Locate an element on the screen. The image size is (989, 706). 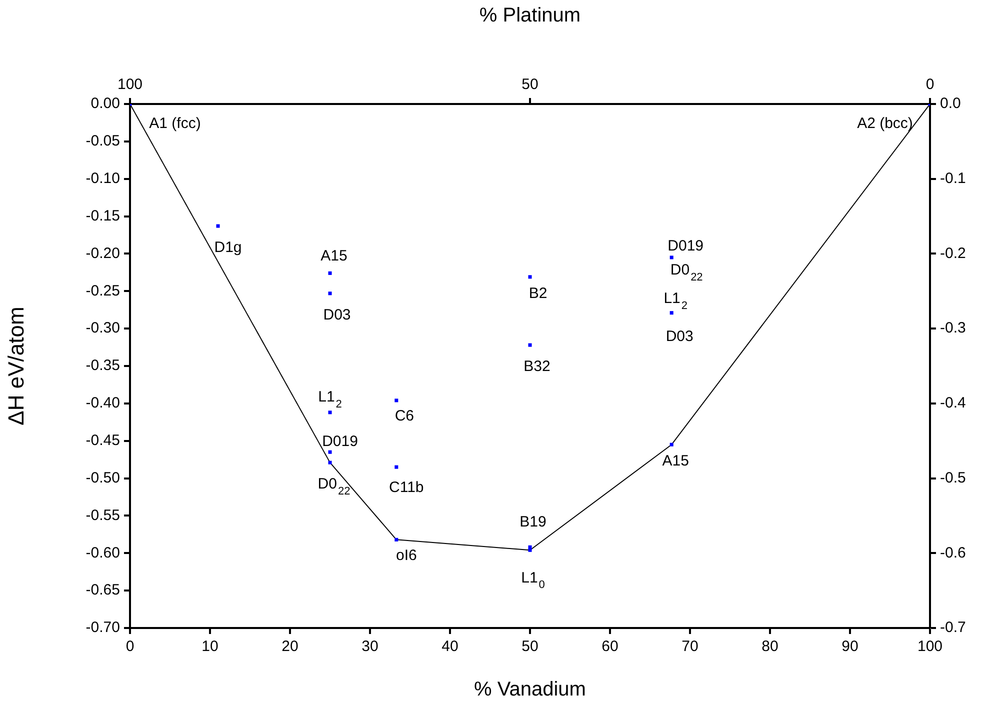
annotation: oI6 is located at coordinates (406, 555).